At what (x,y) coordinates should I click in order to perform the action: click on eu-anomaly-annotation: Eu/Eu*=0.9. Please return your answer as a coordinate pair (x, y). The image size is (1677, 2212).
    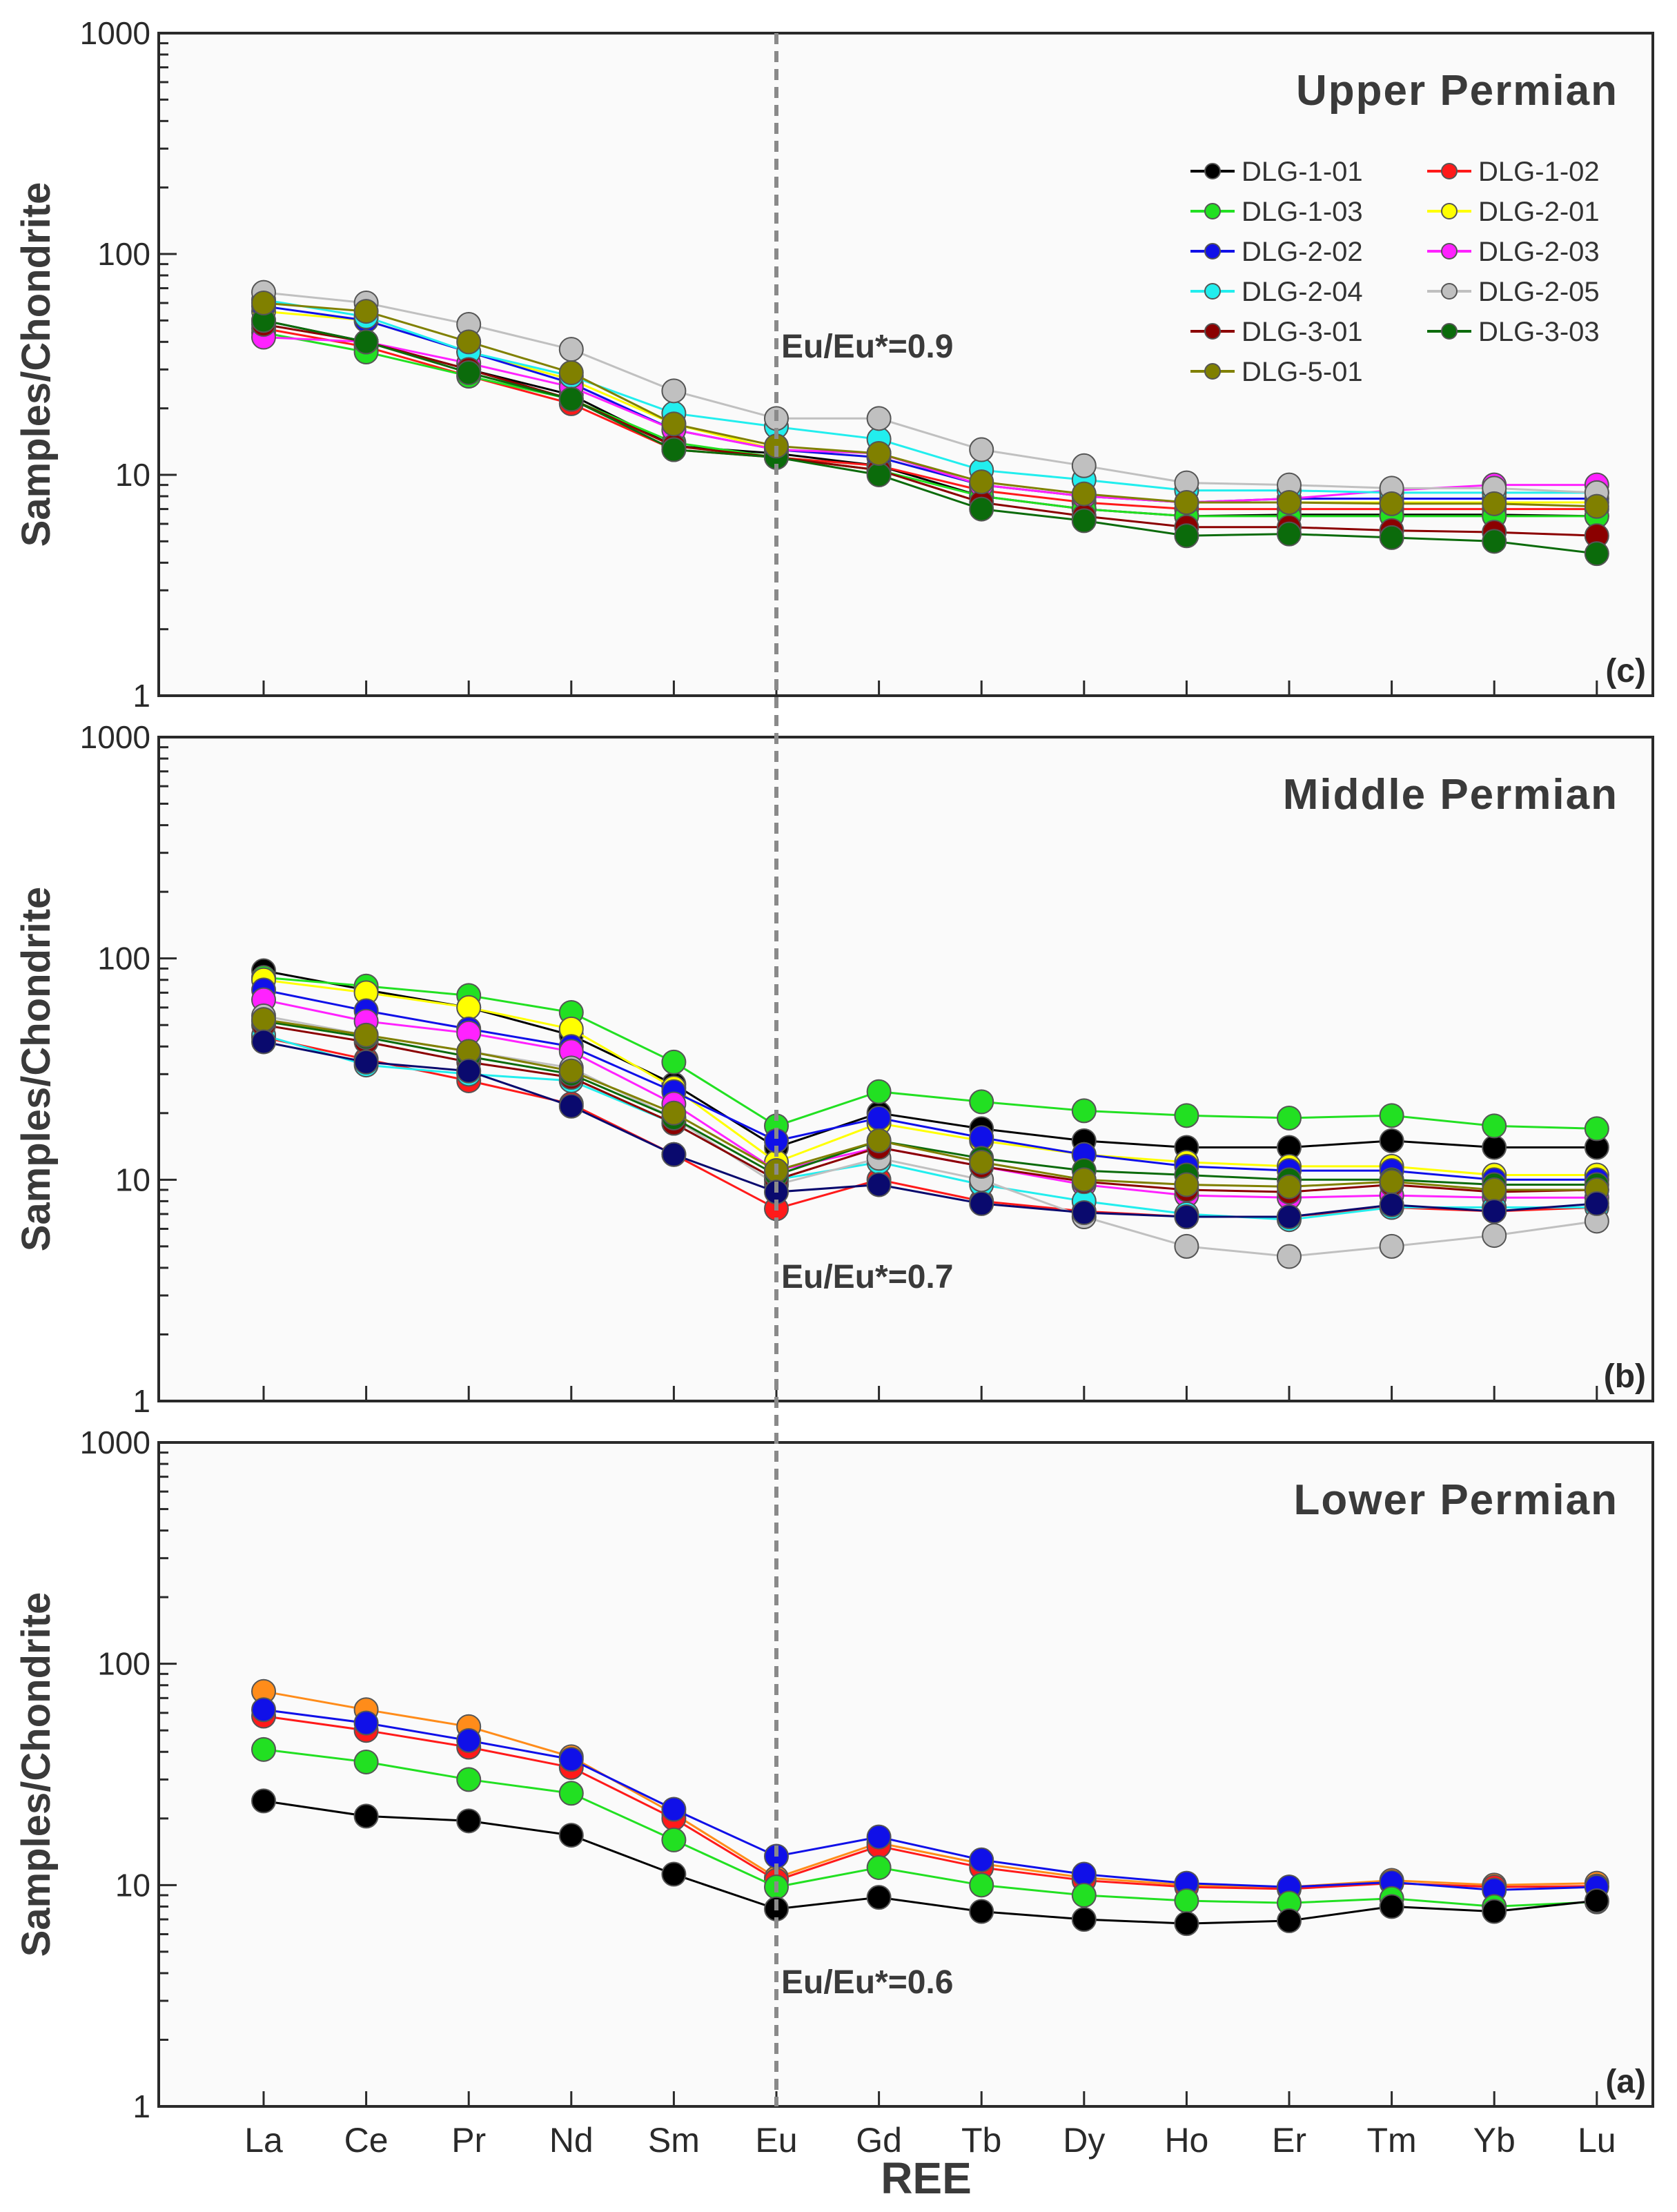
    Looking at the image, I should click on (867, 347).